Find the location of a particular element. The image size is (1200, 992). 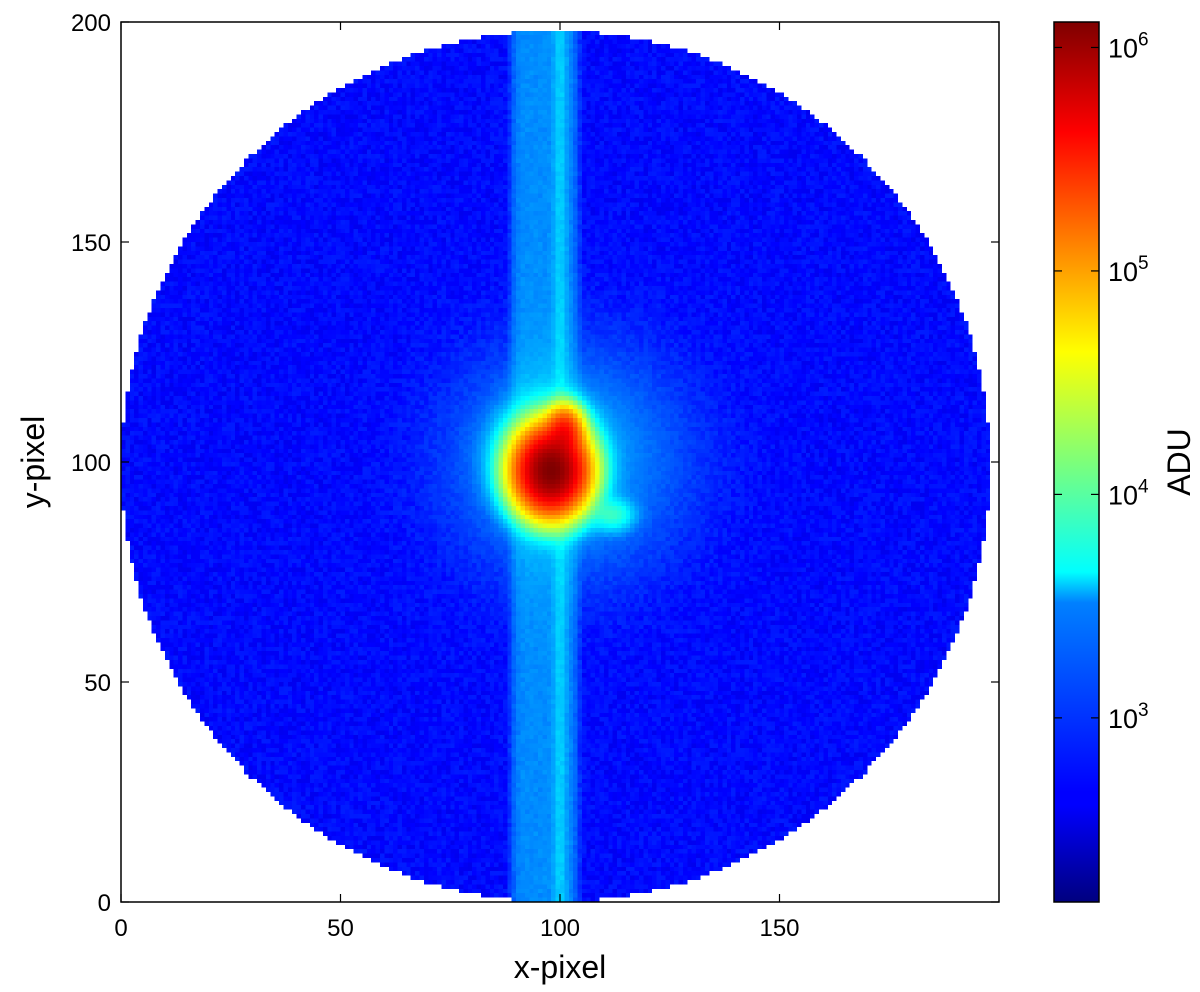

colorbar-tick-label: 10³ is located at coordinates (1128, 717).